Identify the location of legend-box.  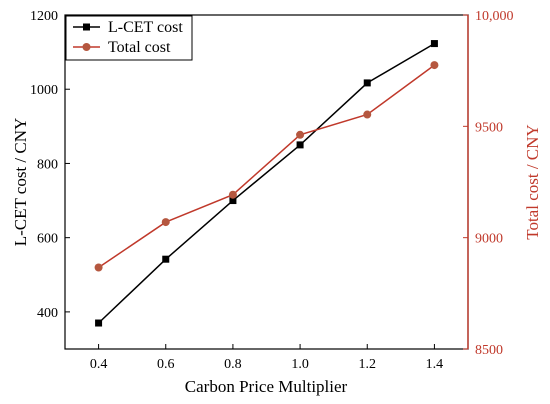
(129, 38).